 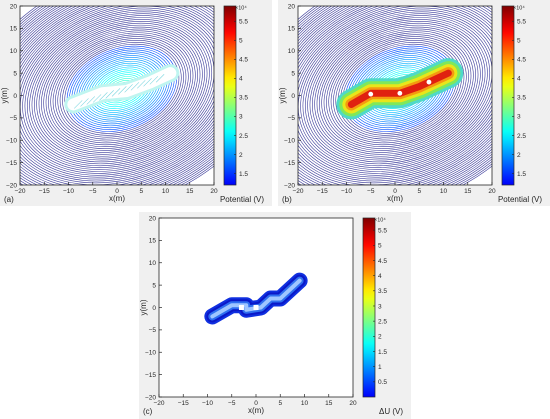 I want to click on colorbar-tick-label: 4, so click(x=380, y=276).